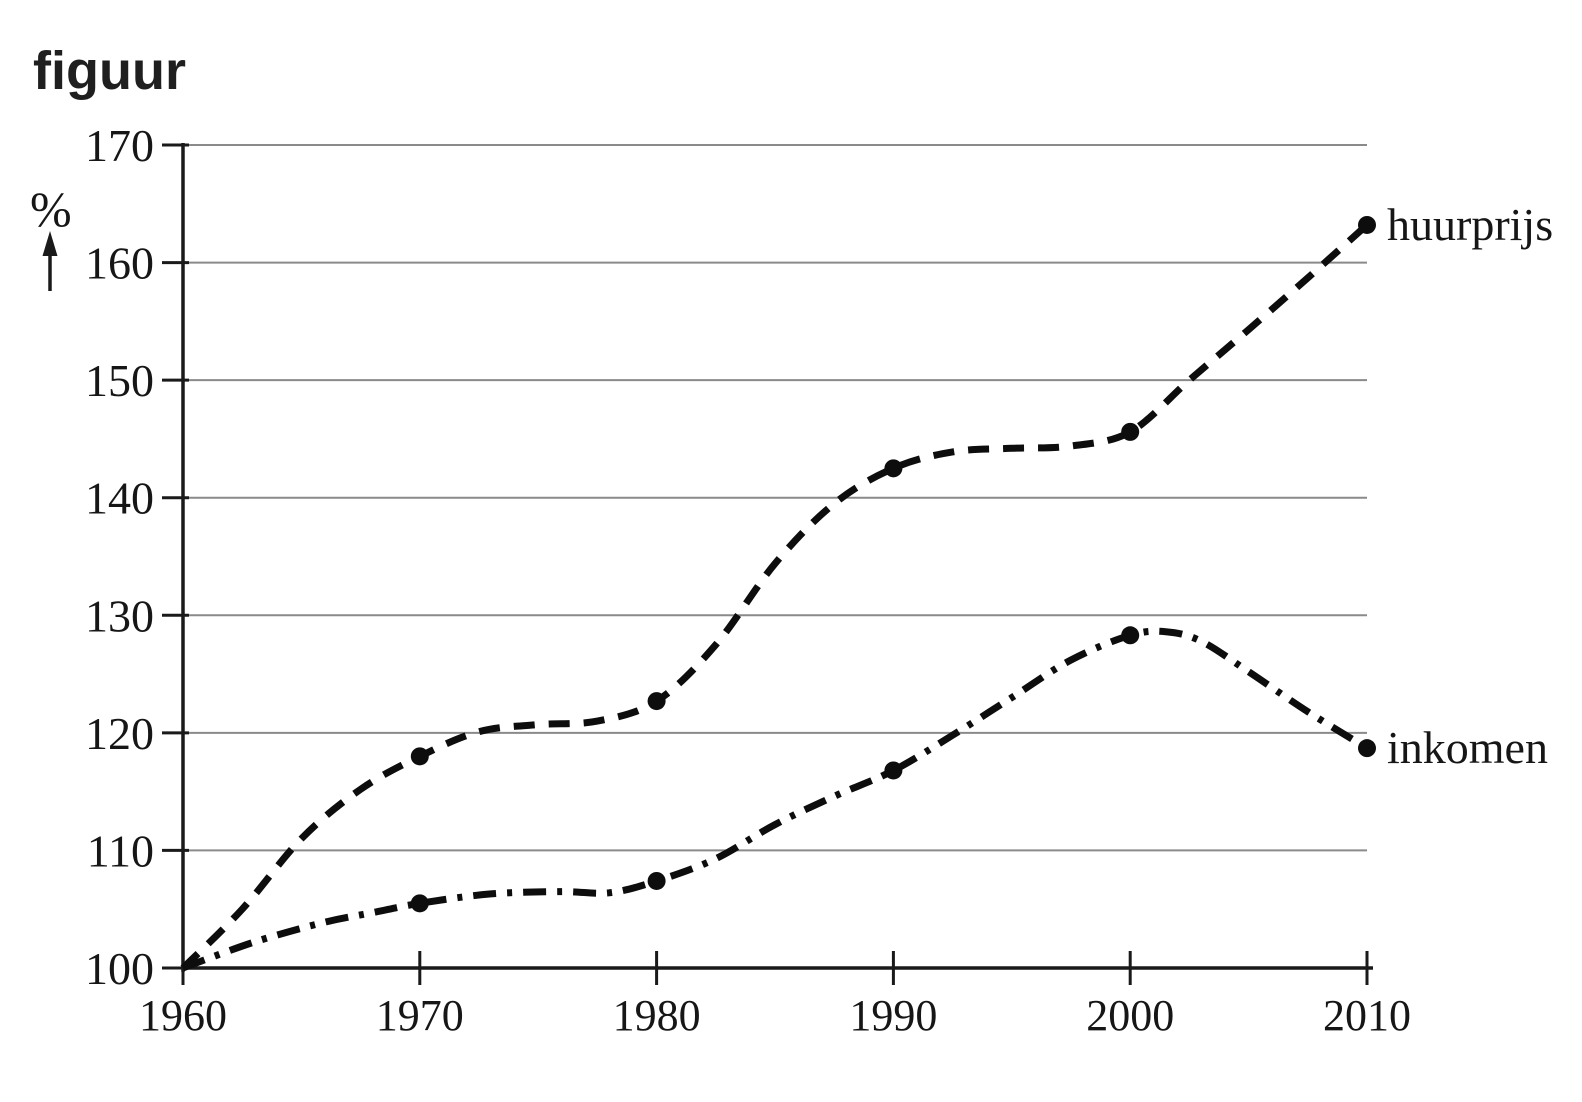 Image resolution: width=1582 pixels, height=1102 pixels. Describe the element at coordinates (120, 850) in the screenshot. I see `y-tick-label: 110` at that location.